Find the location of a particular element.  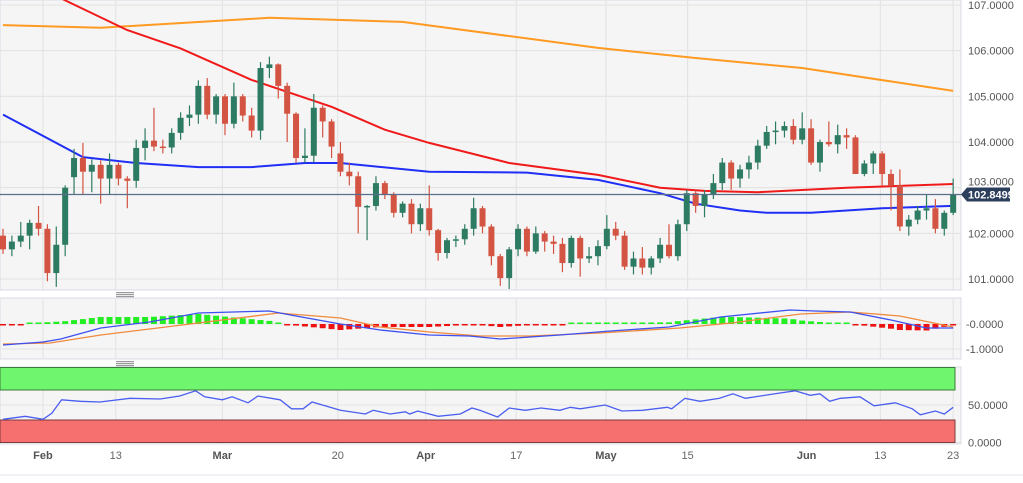

price-tick-label: 105.0000 is located at coordinates (991, 97).